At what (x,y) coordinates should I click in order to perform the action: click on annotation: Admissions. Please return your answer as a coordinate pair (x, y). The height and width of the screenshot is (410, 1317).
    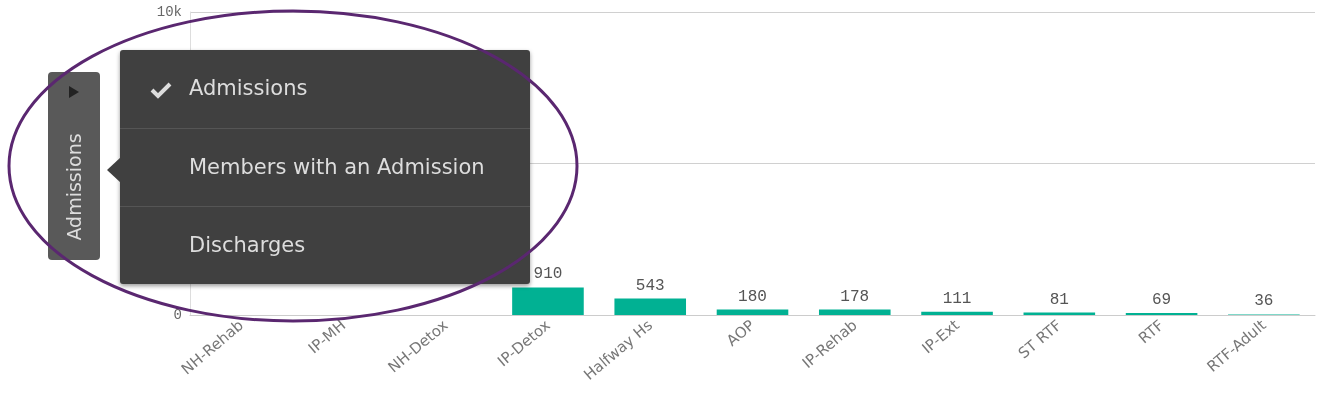
    Looking at the image, I should click on (248, 88).